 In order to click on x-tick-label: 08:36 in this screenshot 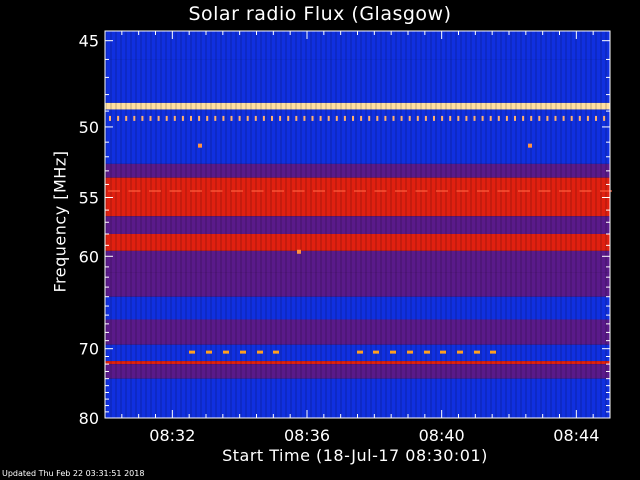, I will do `click(307, 435)`.